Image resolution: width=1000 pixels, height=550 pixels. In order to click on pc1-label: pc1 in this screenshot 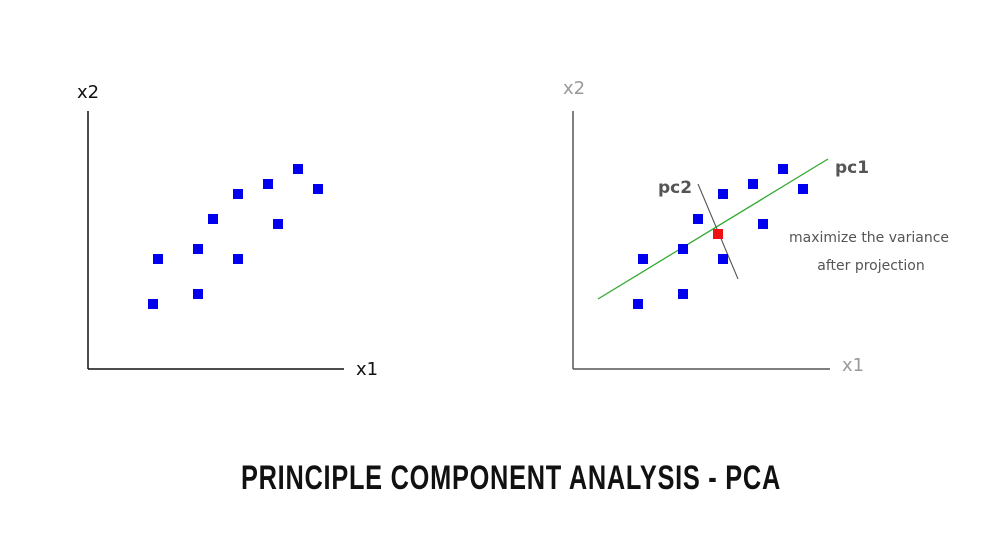, I will do `click(852, 168)`.